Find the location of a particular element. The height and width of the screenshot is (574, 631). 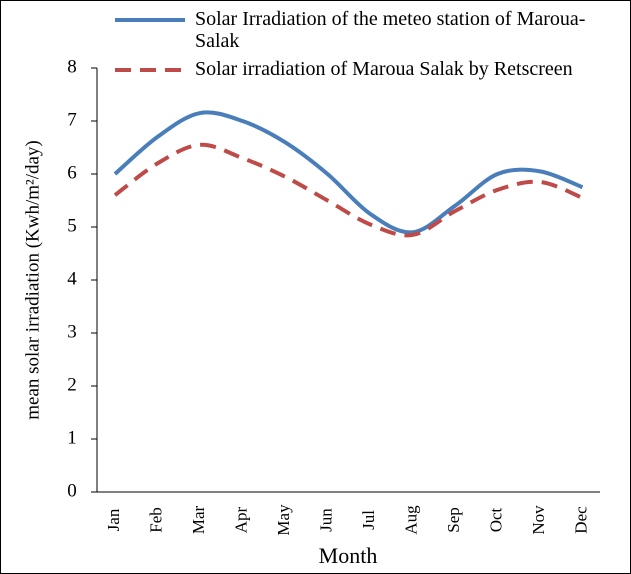

y-tick-label: 6 is located at coordinates (72, 172).